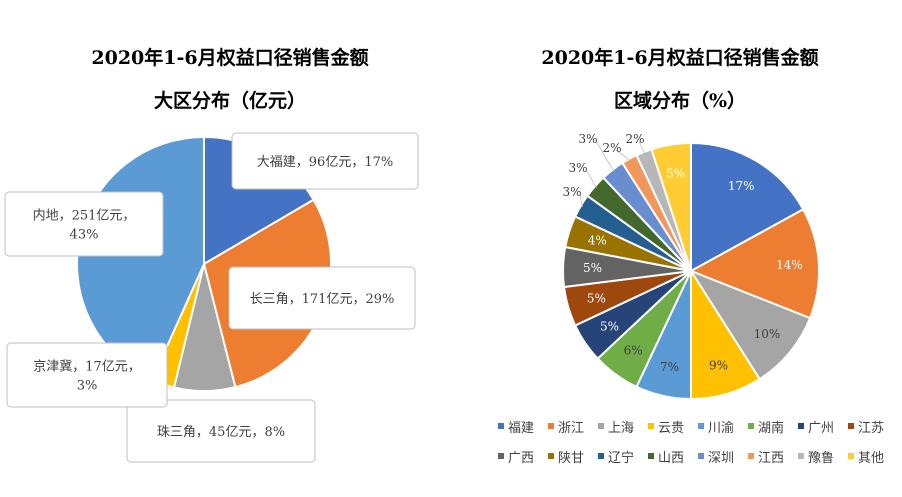 The image size is (902, 497). What do you see at coordinates (571, 428) in the screenshot?
I see `legend-text: 浙江` at bounding box center [571, 428].